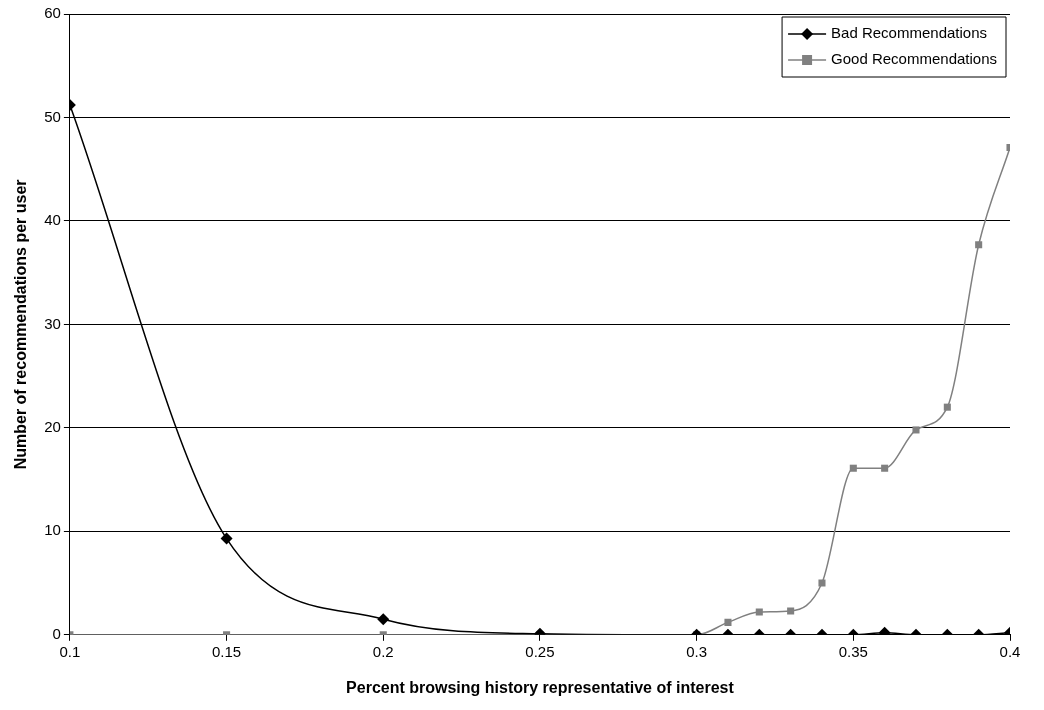  I want to click on x-tick-label: 0.35, so click(853, 651).